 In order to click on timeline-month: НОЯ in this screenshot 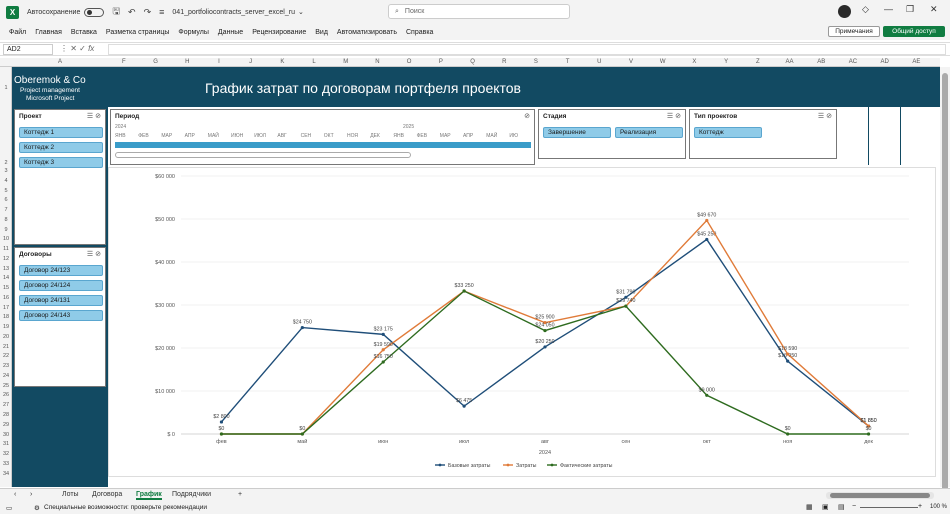, I will do `click(353, 136)`.